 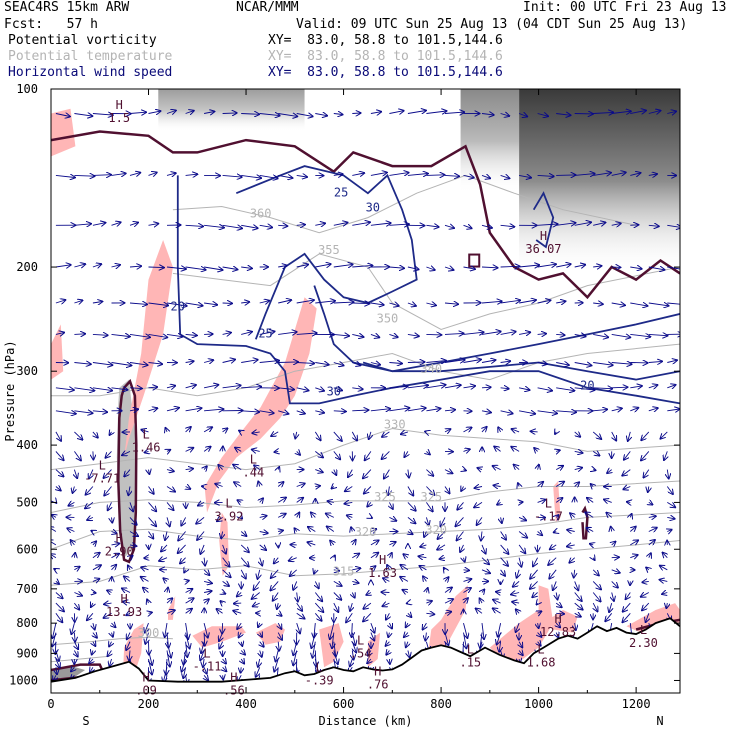 I want to click on extremum-value: .76, so click(x=378, y=684).